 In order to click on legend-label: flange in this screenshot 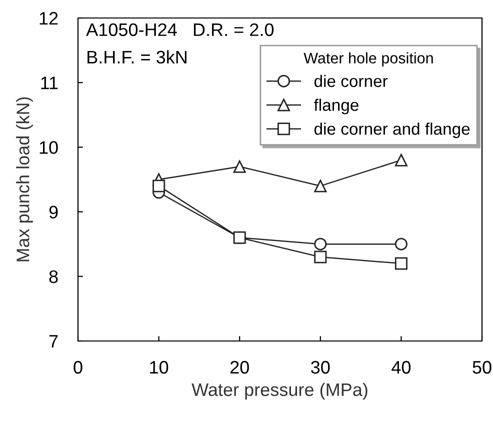, I will do `click(336, 106)`.